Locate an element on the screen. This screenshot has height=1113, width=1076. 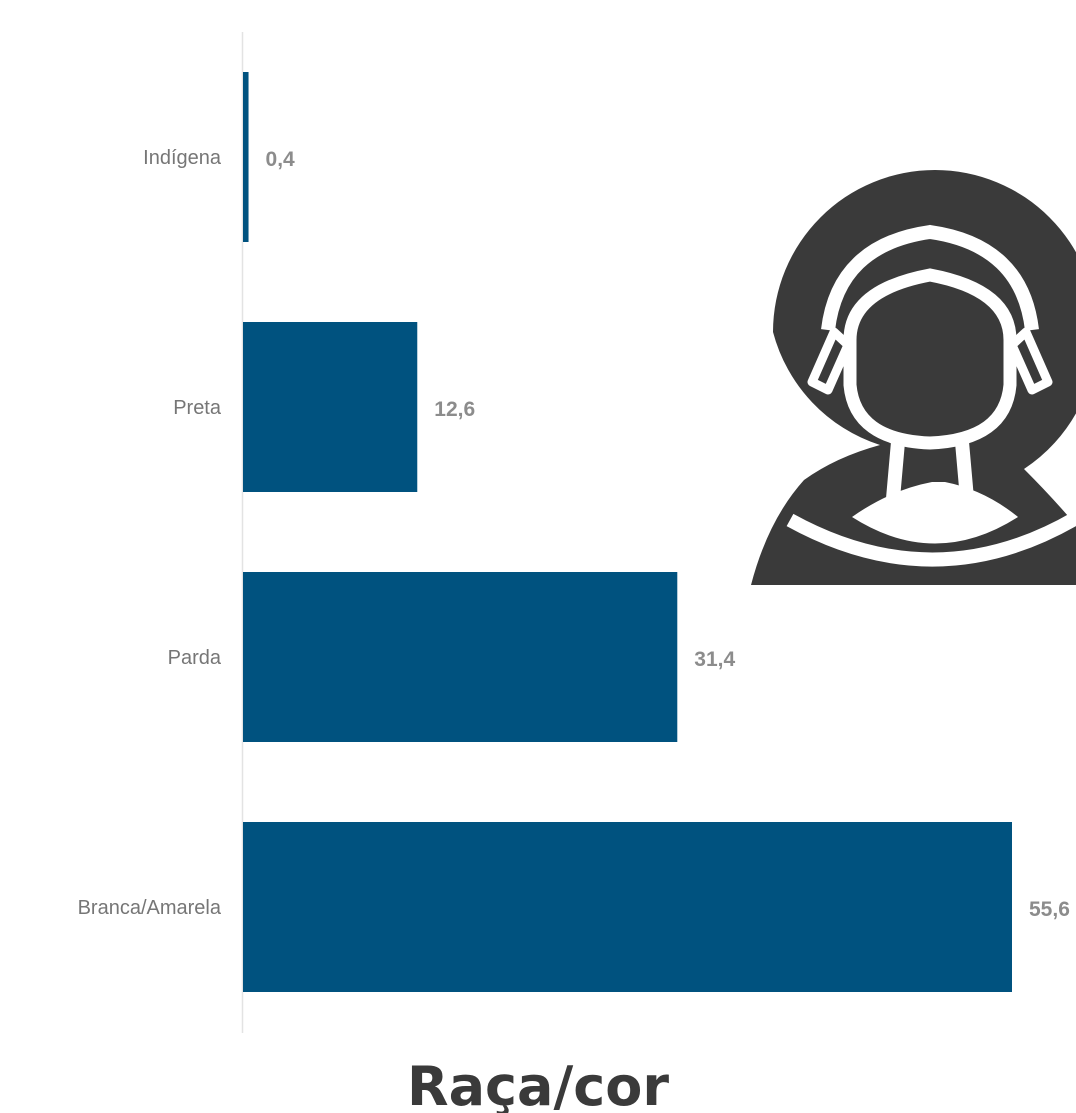
category-label-0: Indígena is located at coordinates (182, 158).